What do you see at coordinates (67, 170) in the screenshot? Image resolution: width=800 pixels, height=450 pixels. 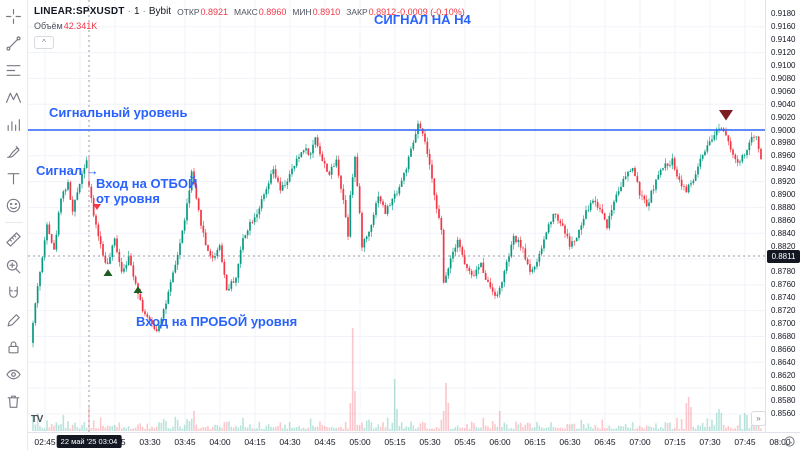 I see `annotation-signal: Сигнал →` at bounding box center [67, 170].